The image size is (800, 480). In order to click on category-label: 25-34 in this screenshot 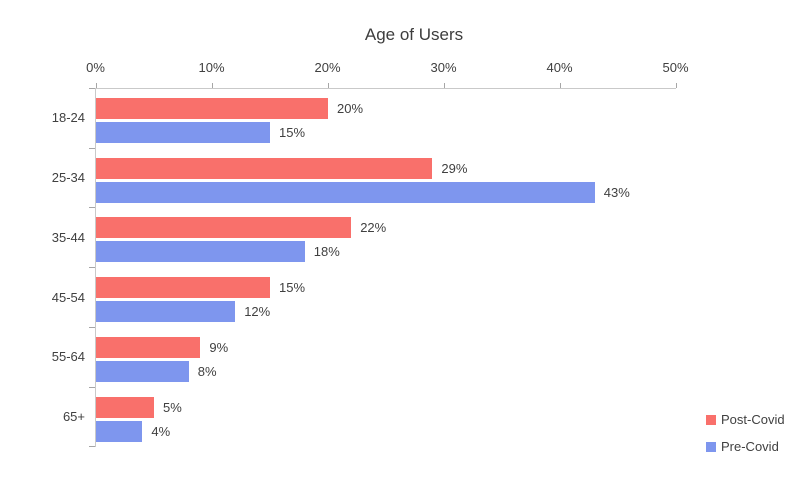, I will do `click(68, 178)`.